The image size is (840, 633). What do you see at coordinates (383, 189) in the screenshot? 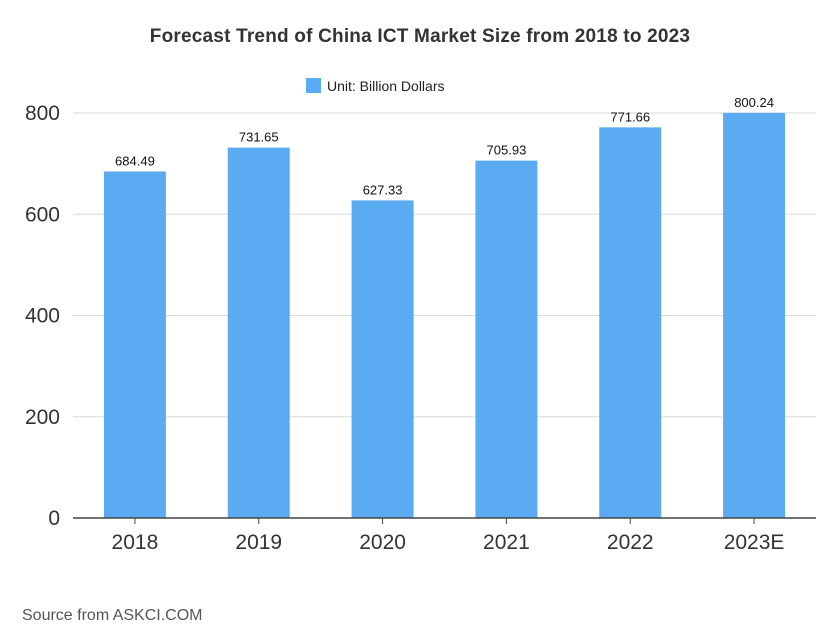
I see `data-label: 627.33` at bounding box center [383, 189].